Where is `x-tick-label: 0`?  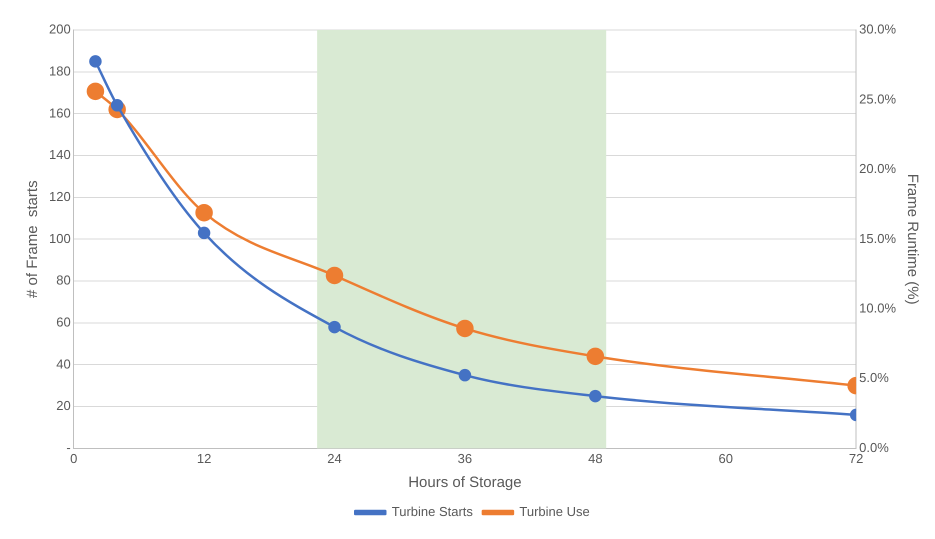
x-tick-label: 0 is located at coordinates (74, 458).